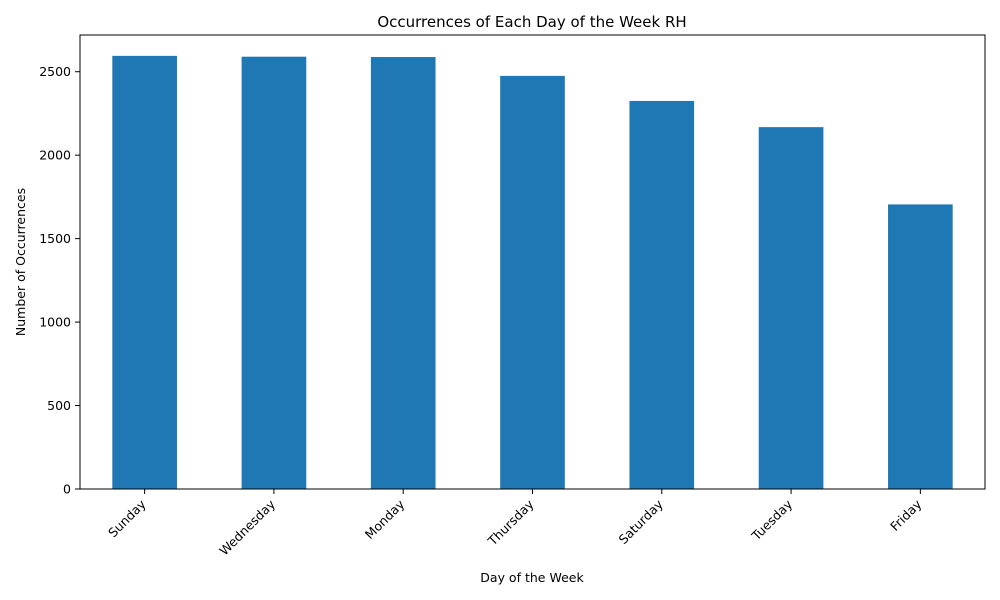 Image resolution: width=1000 pixels, height=600 pixels. I want to click on bar-wednesday, so click(274, 273).